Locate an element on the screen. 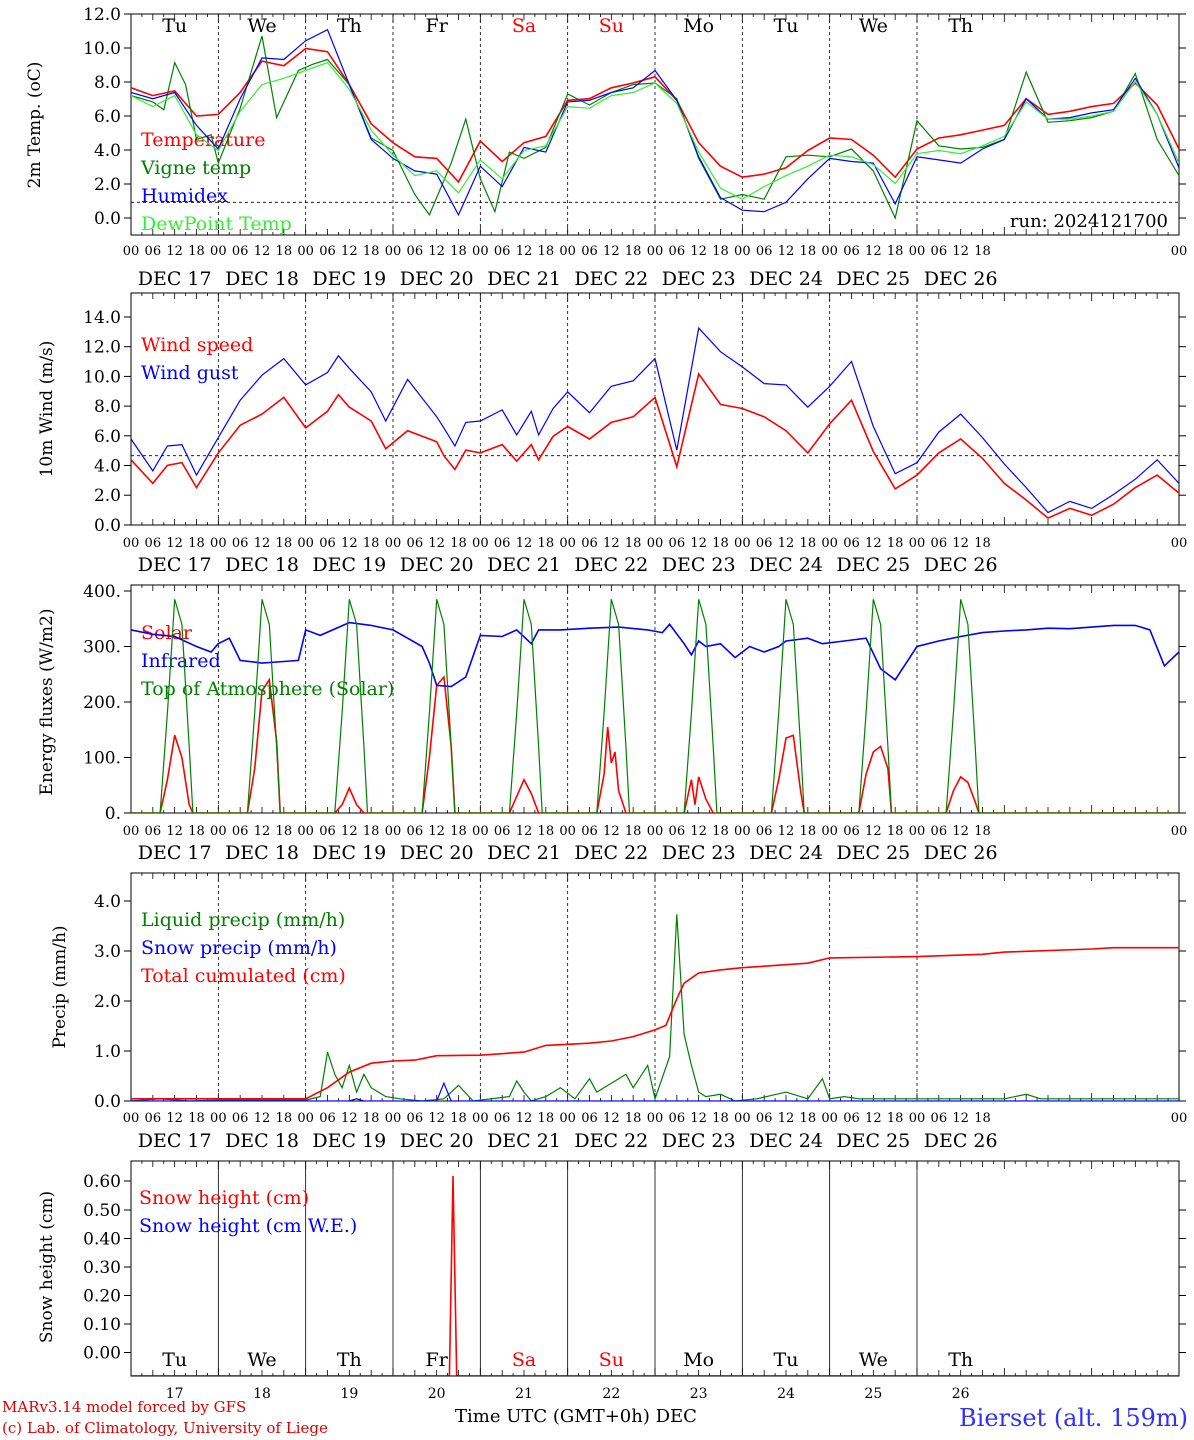  y-tick-label: 4.0 is located at coordinates (107, 467).